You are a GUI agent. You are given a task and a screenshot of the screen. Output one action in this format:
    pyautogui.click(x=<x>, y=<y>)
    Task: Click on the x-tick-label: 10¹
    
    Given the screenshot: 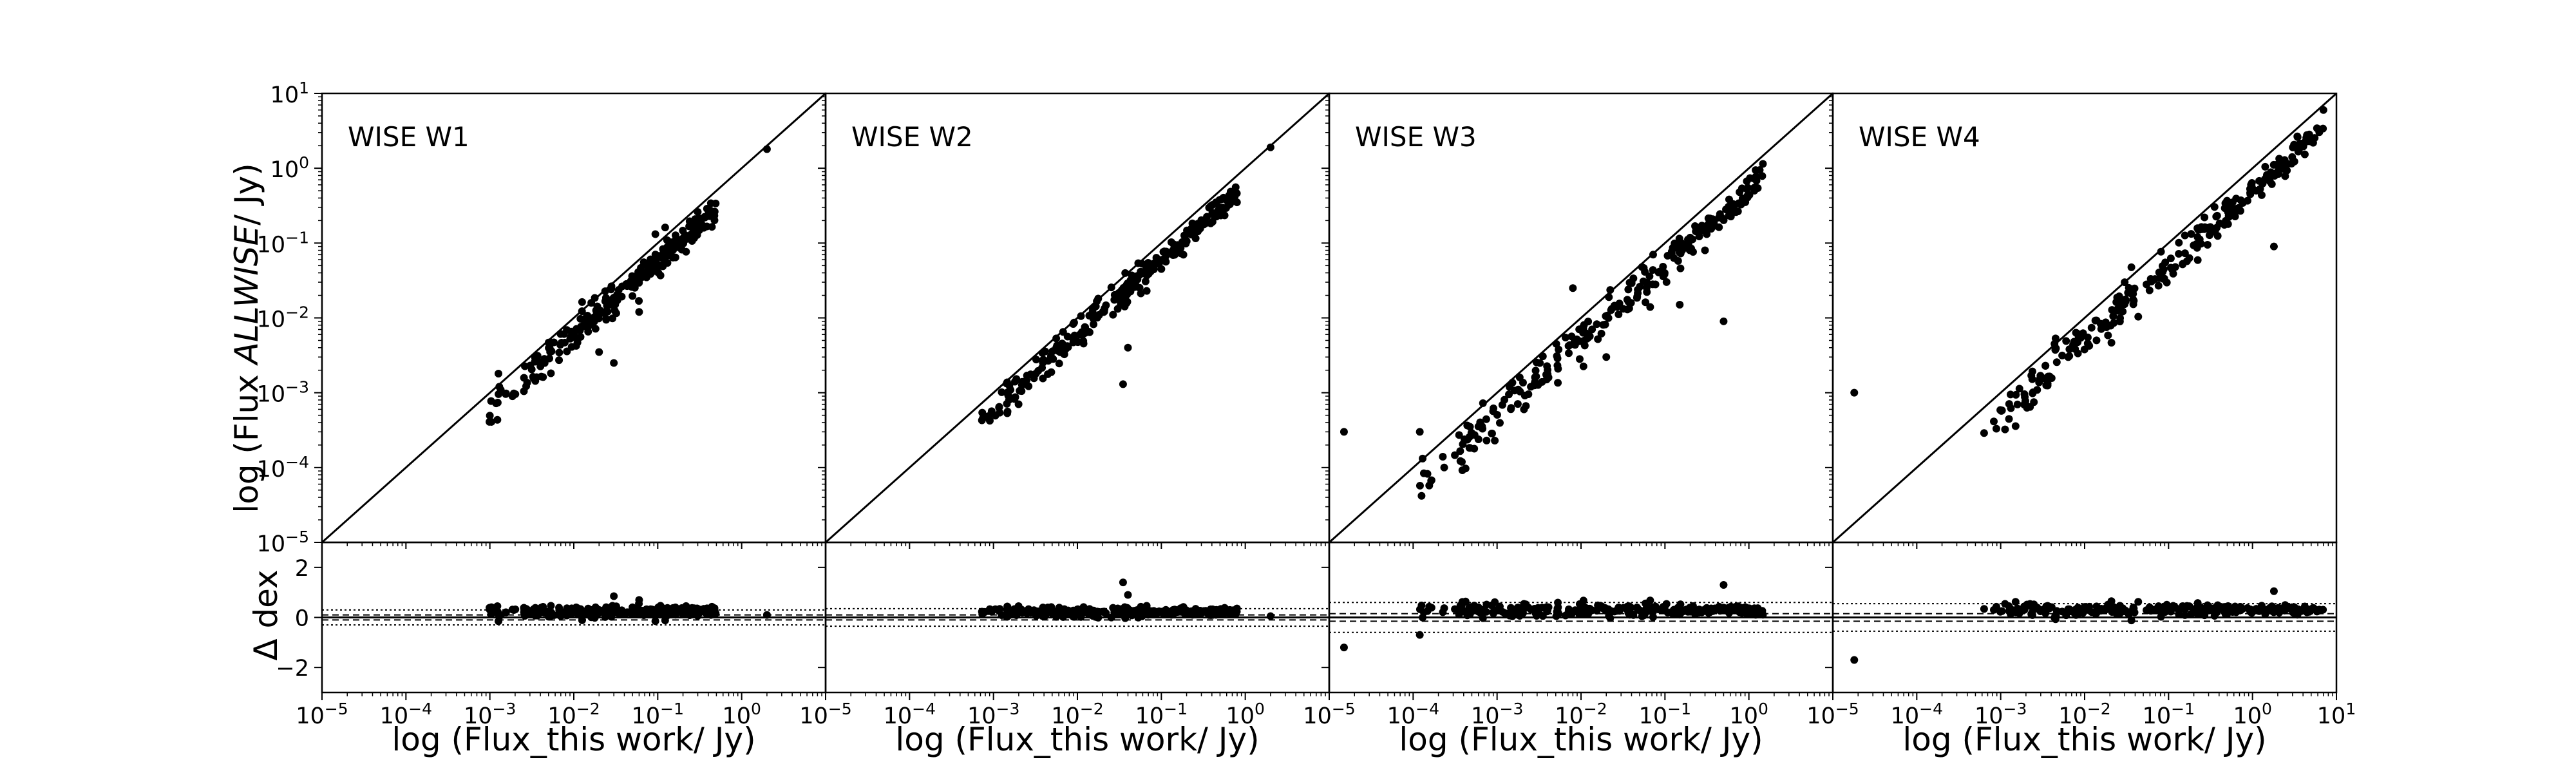 What is the action you would take?
    pyautogui.click(x=2336, y=714)
    